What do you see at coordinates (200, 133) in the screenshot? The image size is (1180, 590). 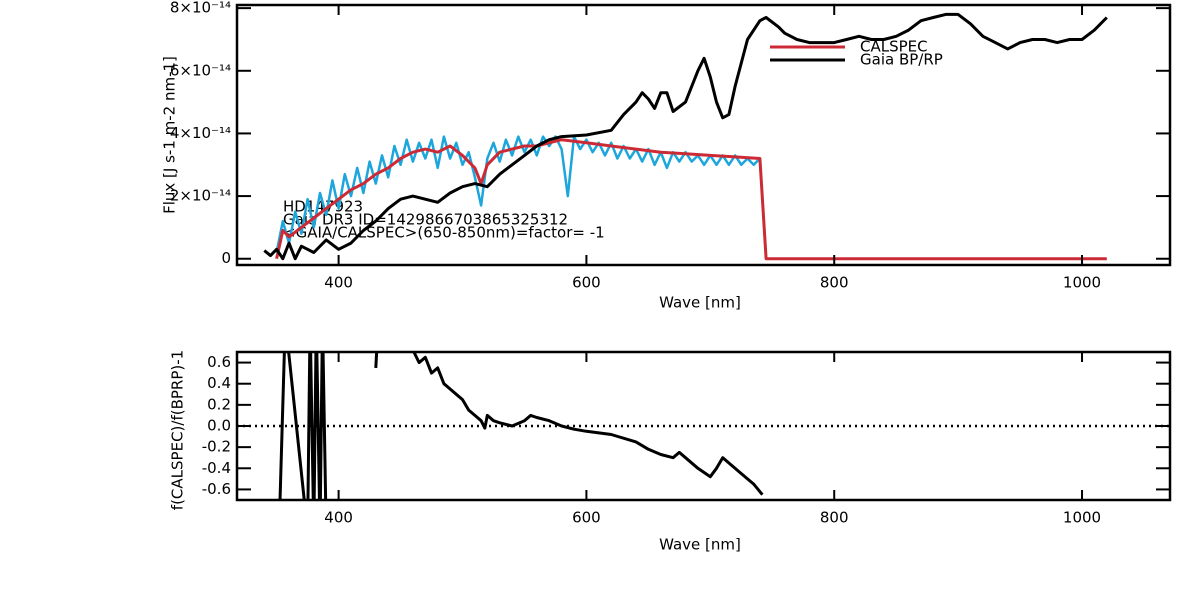 I see `y-tick-label: 4×10⁻¹⁴` at bounding box center [200, 133].